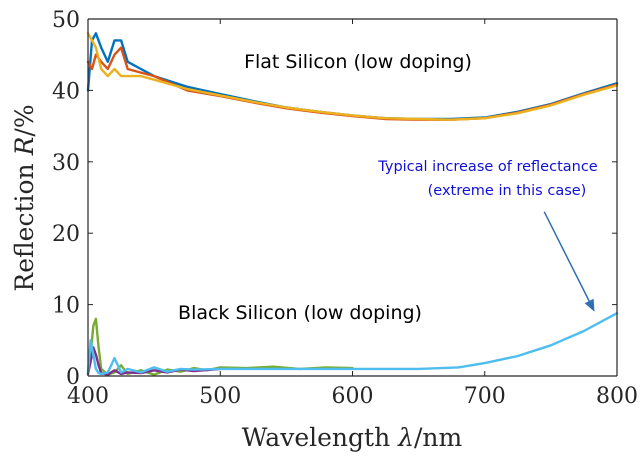 This screenshot has width=643, height=463. I want to click on flat-silicon-label: Flat Silicon (low doping), so click(358, 62).